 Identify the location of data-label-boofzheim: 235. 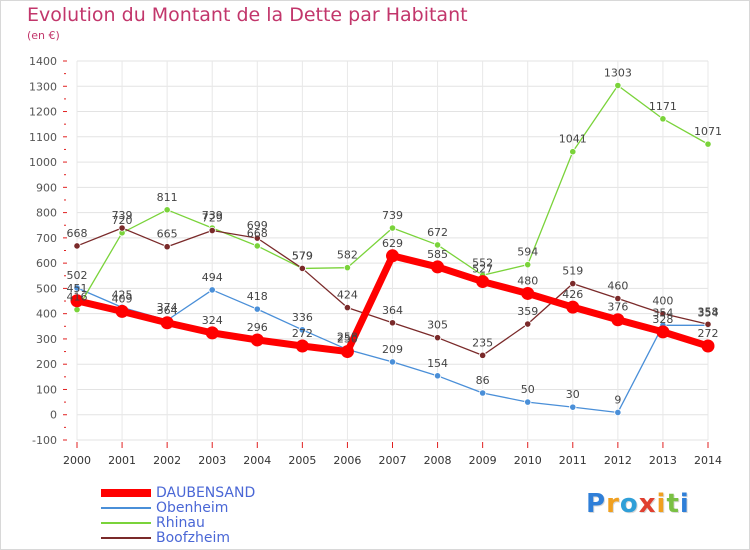
(482, 342).